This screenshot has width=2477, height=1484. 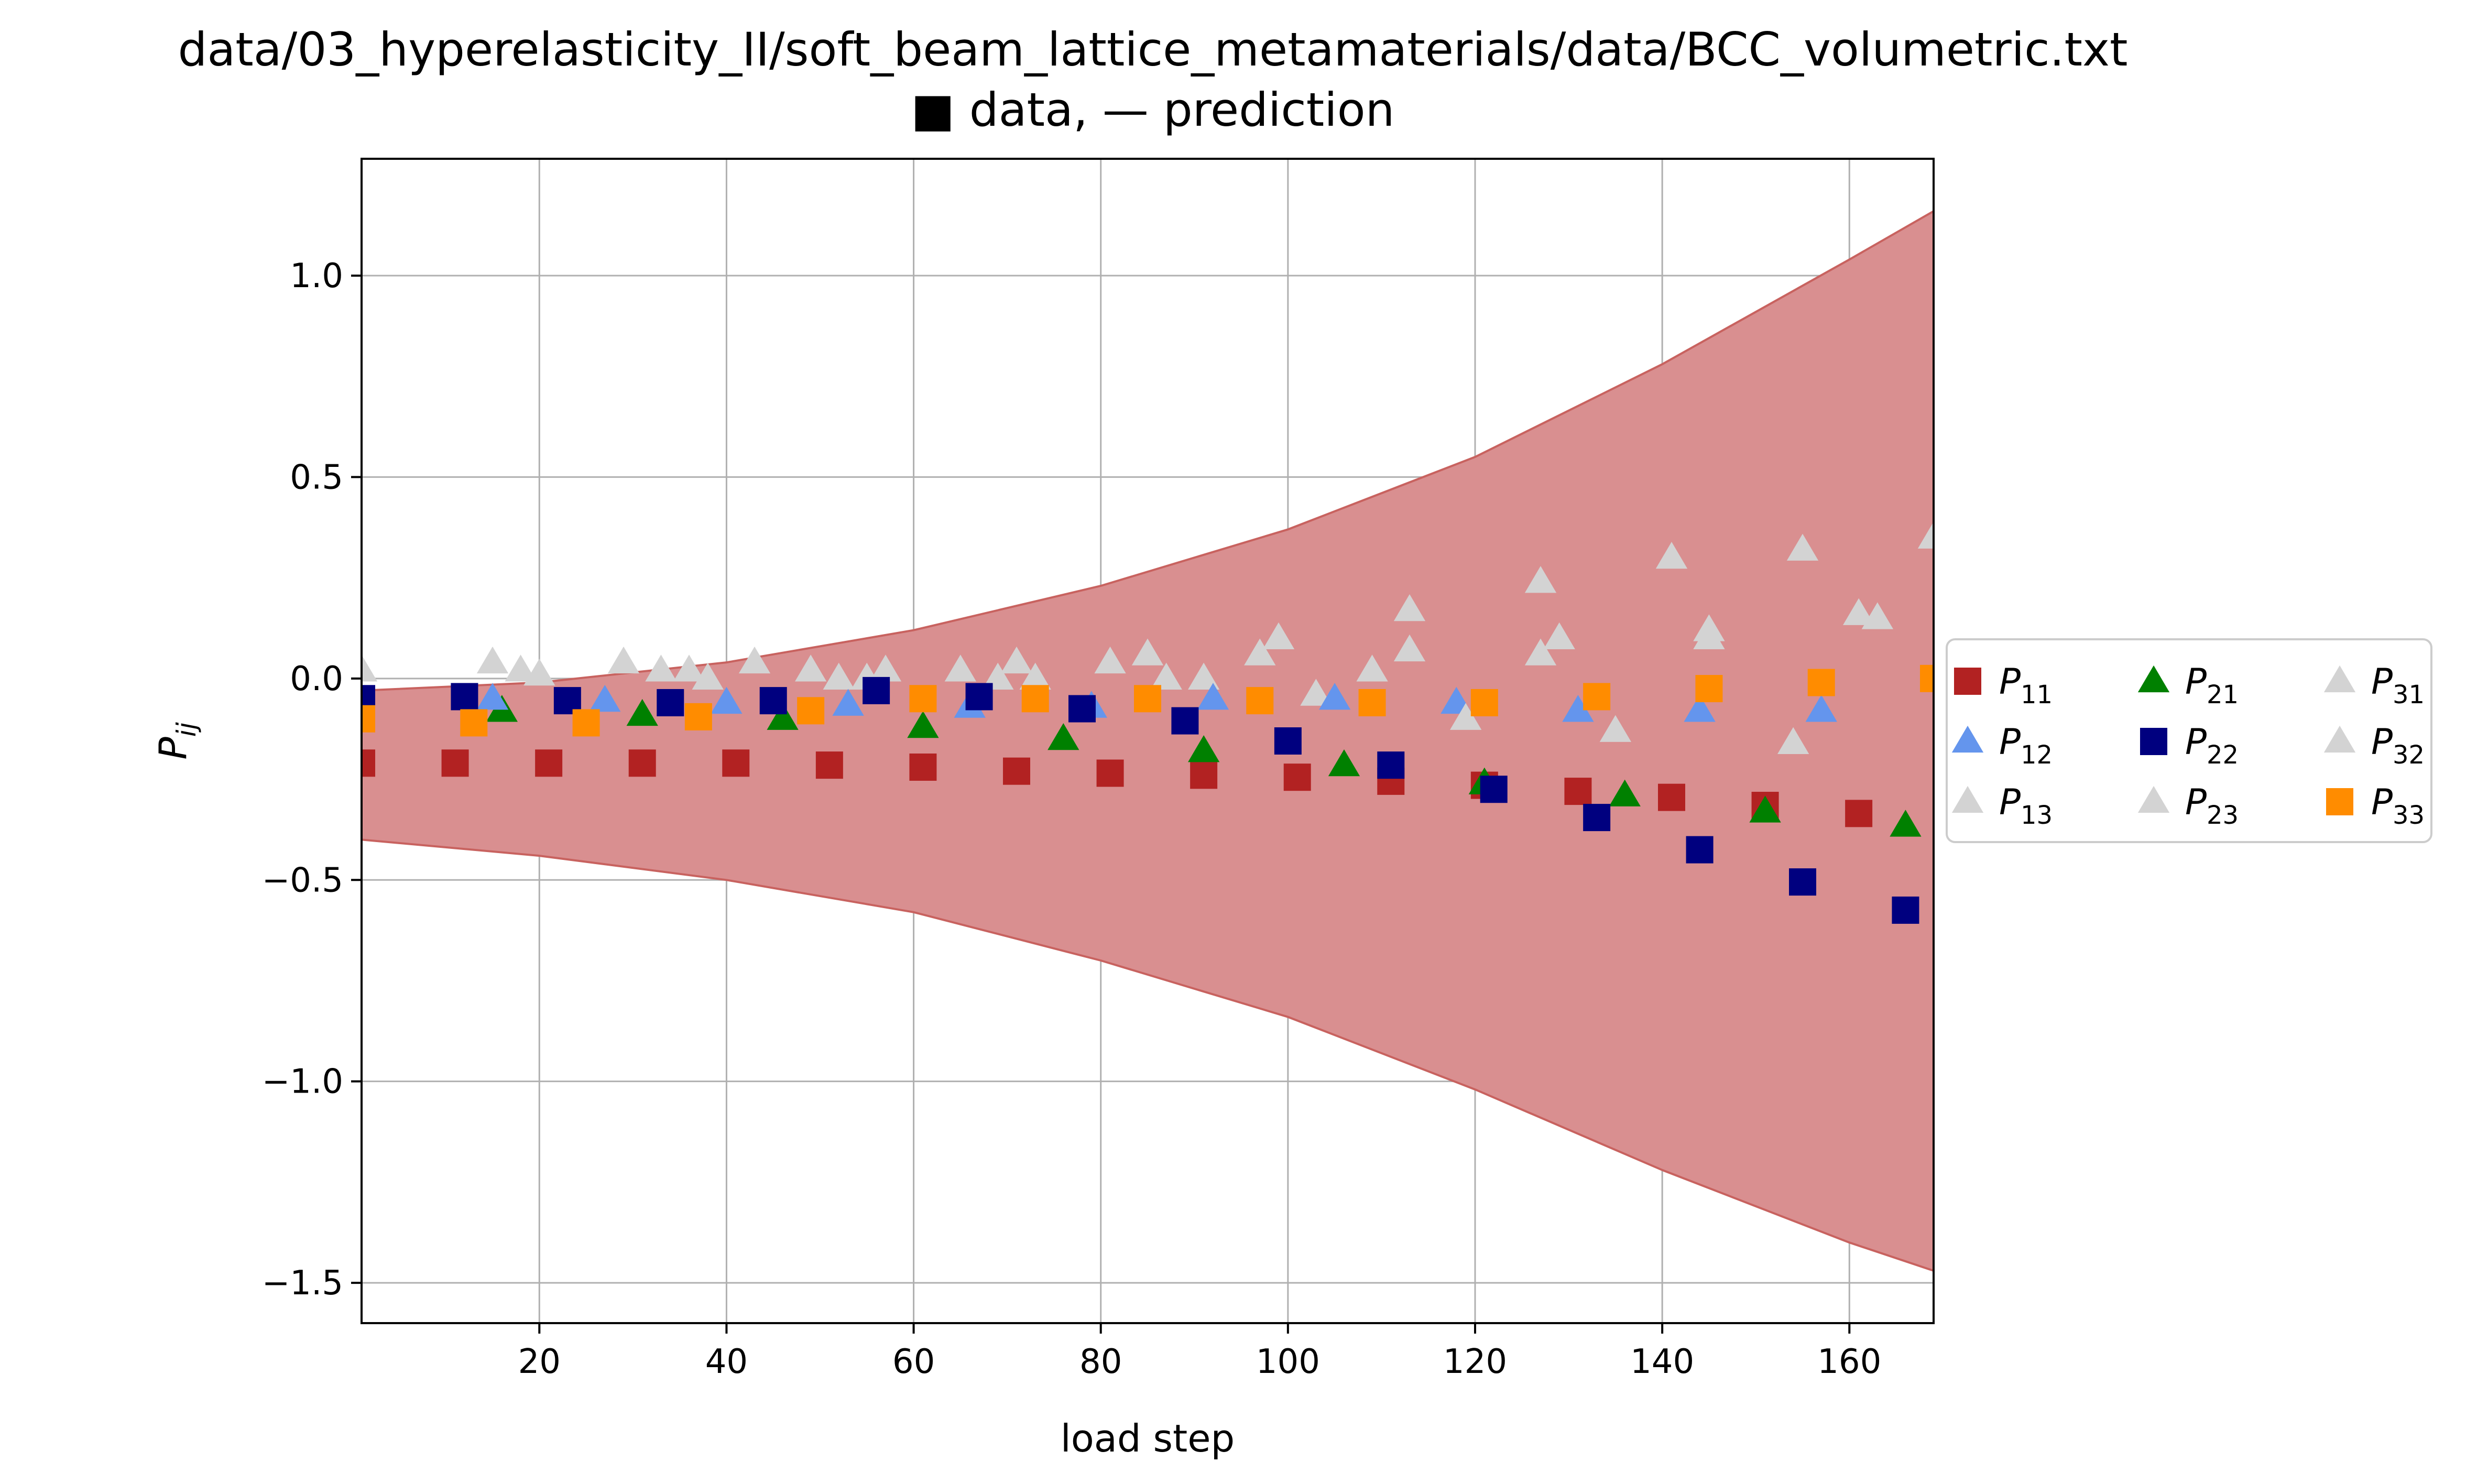 I want to click on legend-entry-p33: P33, so click(x=2375, y=806).